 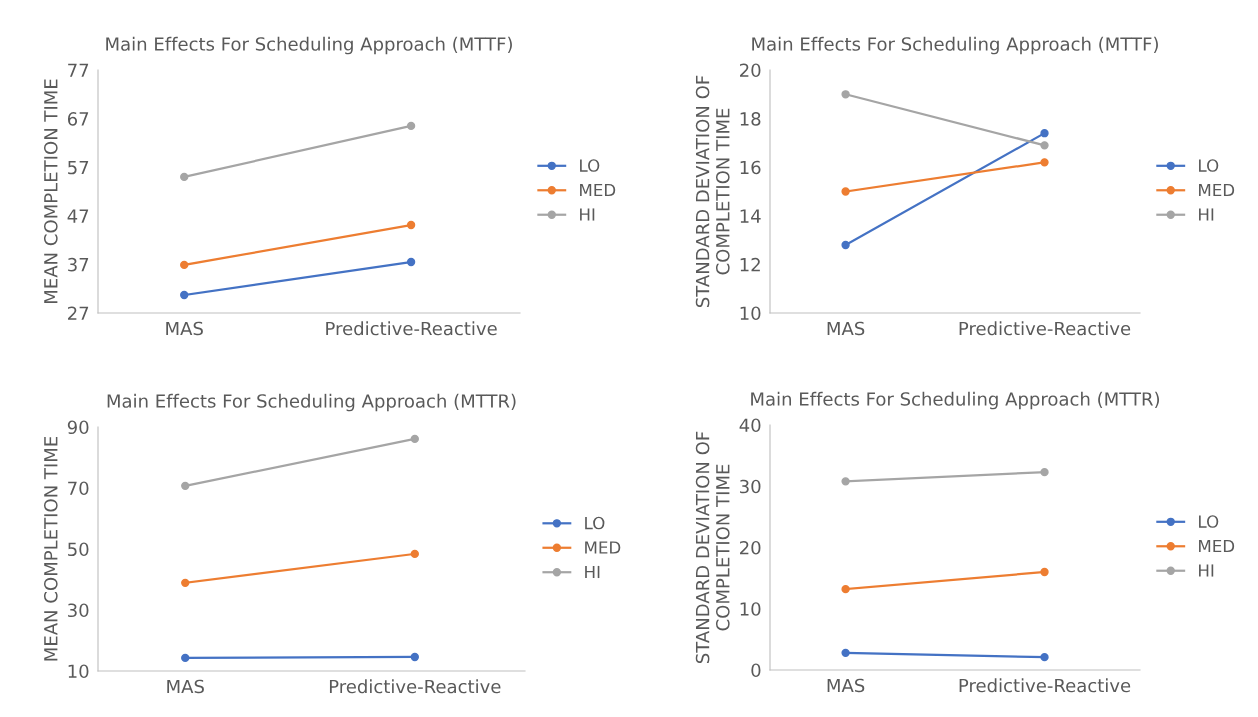 I want to click on y-tick-label: 50, so click(x=78, y=549).